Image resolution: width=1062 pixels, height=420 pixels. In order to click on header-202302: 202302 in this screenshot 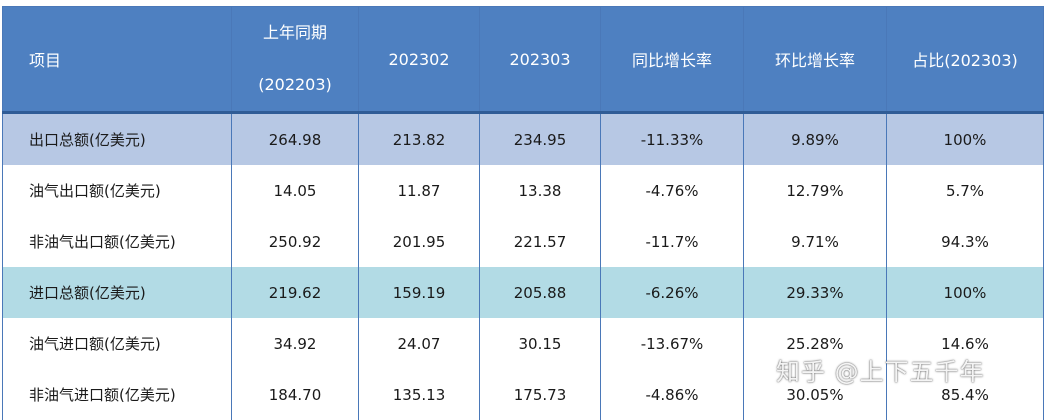, I will do `click(419, 60)`.